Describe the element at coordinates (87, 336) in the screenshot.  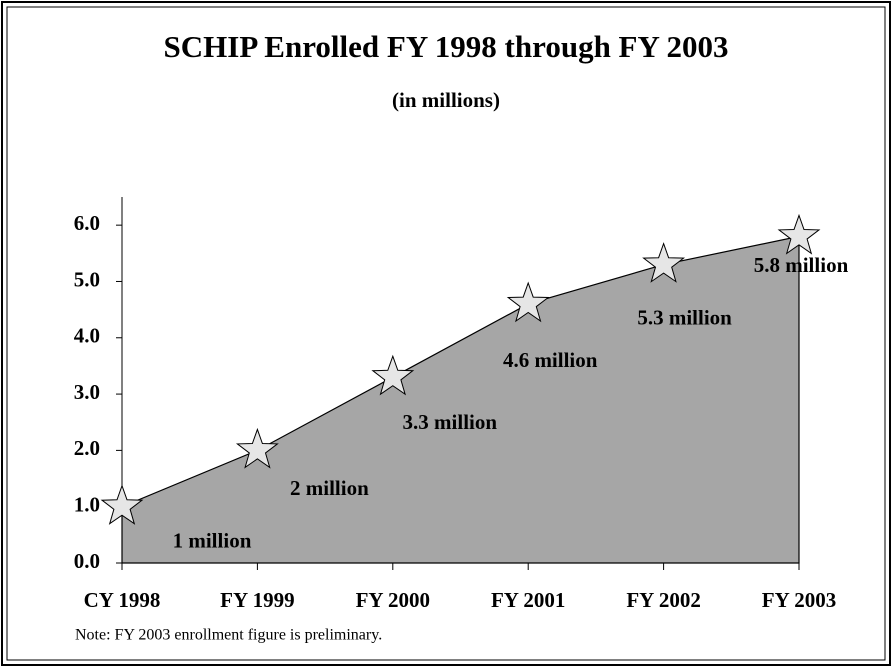
I see `y-tick-label: 4.0` at that location.